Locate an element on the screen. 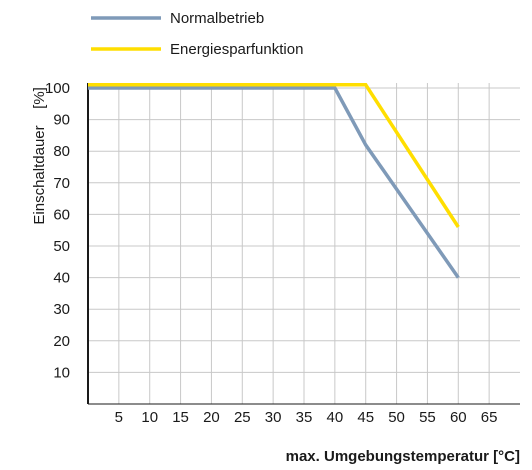  x-tick-label: 30 is located at coordinates (273, 417).